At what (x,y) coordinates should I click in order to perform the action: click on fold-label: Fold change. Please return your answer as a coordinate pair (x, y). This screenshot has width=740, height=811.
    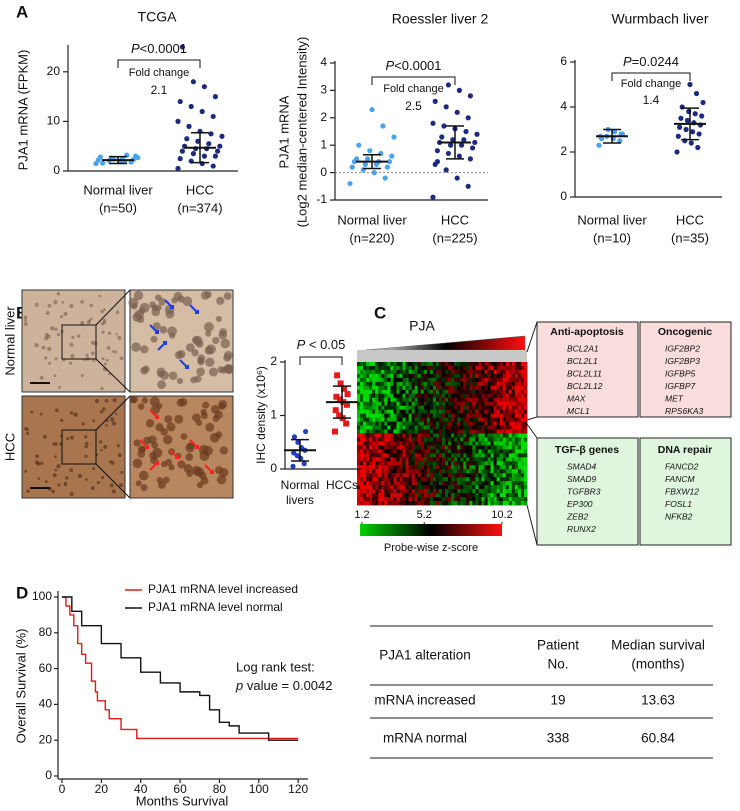
    Looking at the image, I should click on (159, 73).